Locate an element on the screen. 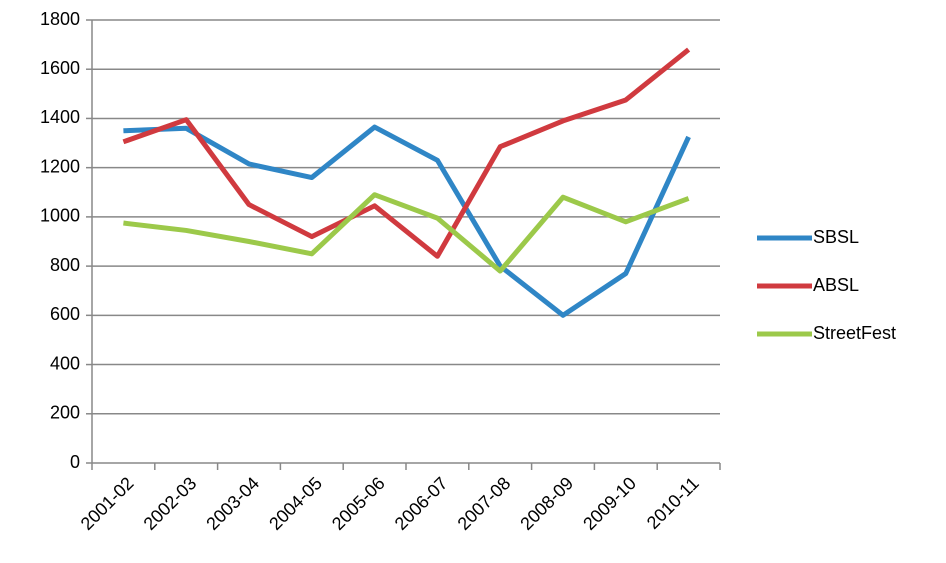 The width and height of the screenshot is (946, 563). x-tick-label: 2005-06 is located at coordinates (358, 503).